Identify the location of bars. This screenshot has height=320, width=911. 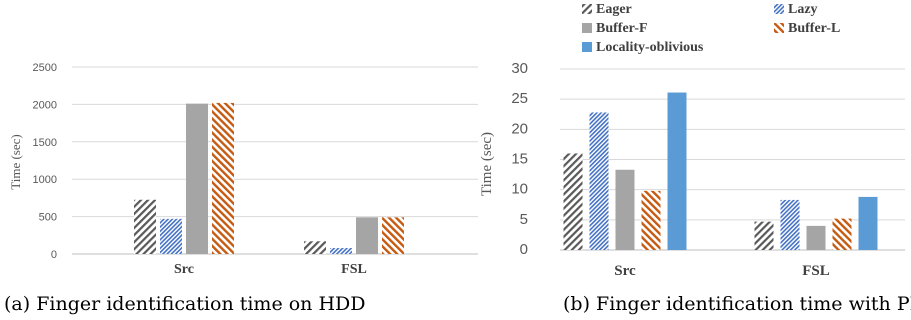
(269, 178).